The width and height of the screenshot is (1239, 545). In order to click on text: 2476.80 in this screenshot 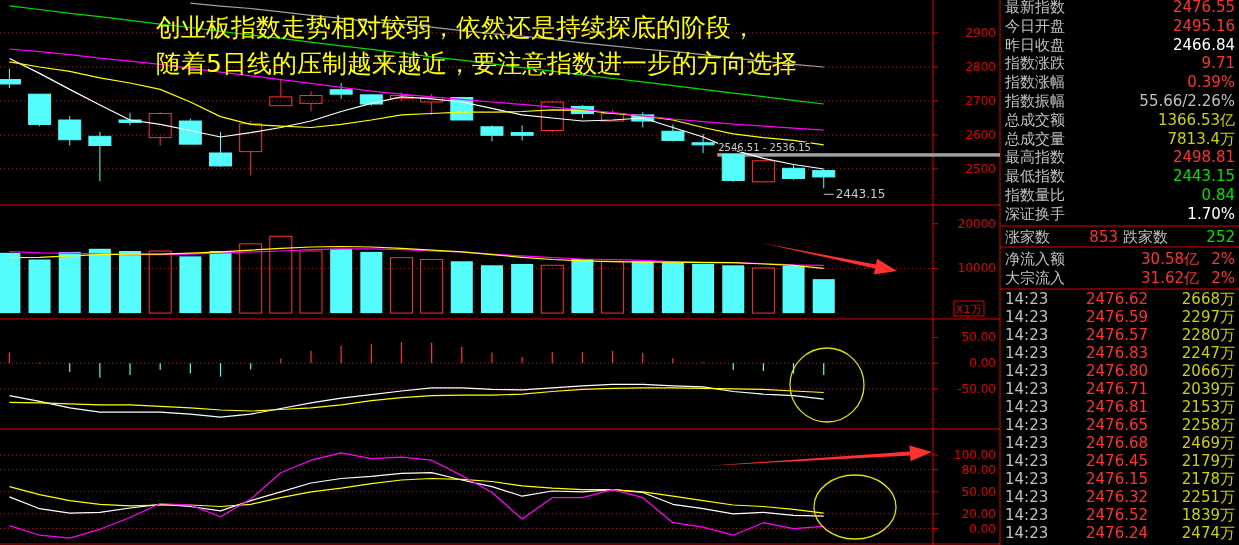, I will do `click(1117, 371)`.